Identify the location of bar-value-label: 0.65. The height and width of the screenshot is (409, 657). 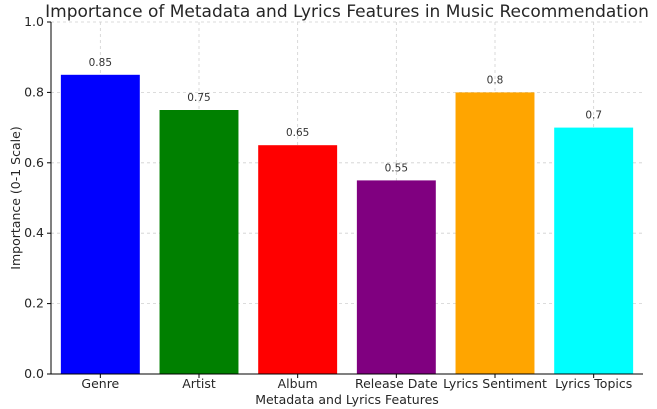
(297, 133).